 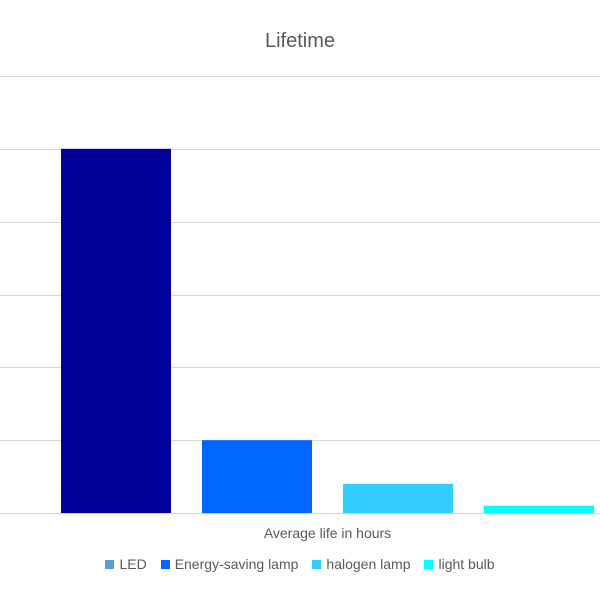 I want to click on legend-label-energy-saving-lamp: Energy-saving lamp, so click(x=236, y=564).